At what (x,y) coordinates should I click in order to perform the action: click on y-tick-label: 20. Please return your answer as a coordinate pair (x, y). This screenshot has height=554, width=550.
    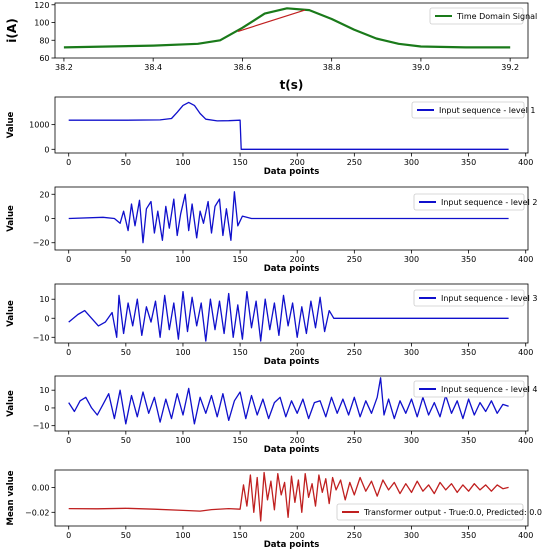
    Looking at the image, I should click on (44, 194).